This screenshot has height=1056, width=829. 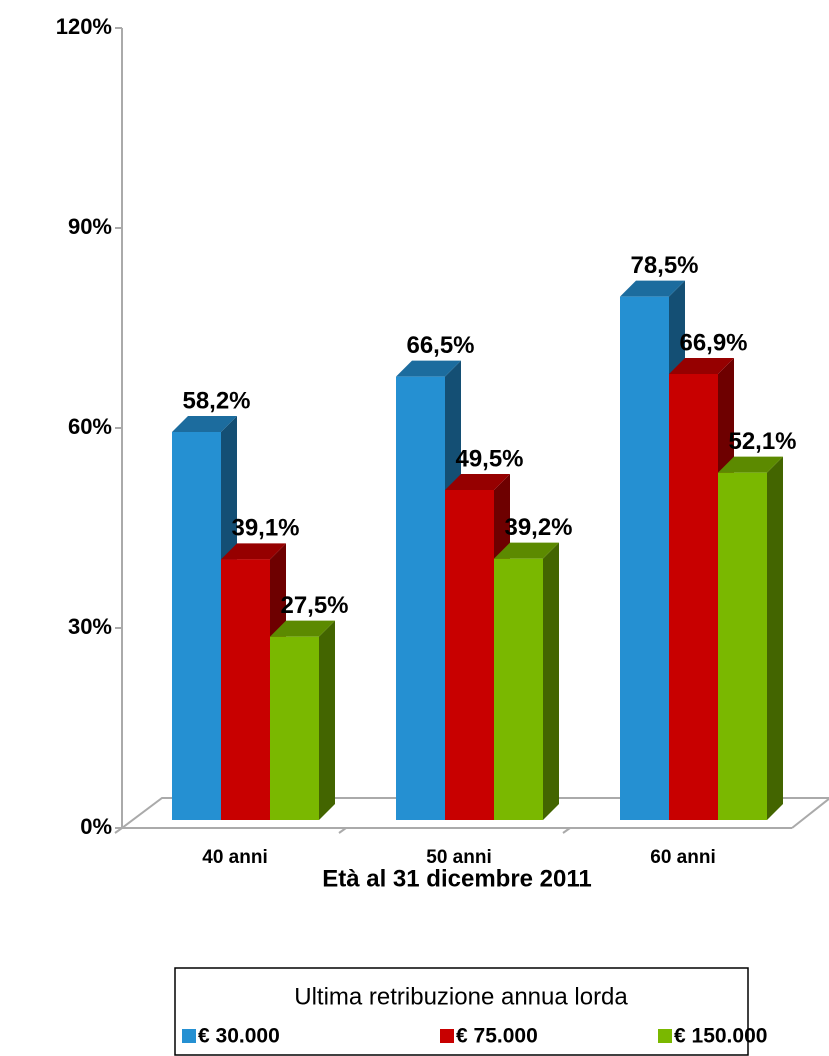 I want to click on legend-title: Ultima retribuzione annua lorda, so click(x=461, y=996).